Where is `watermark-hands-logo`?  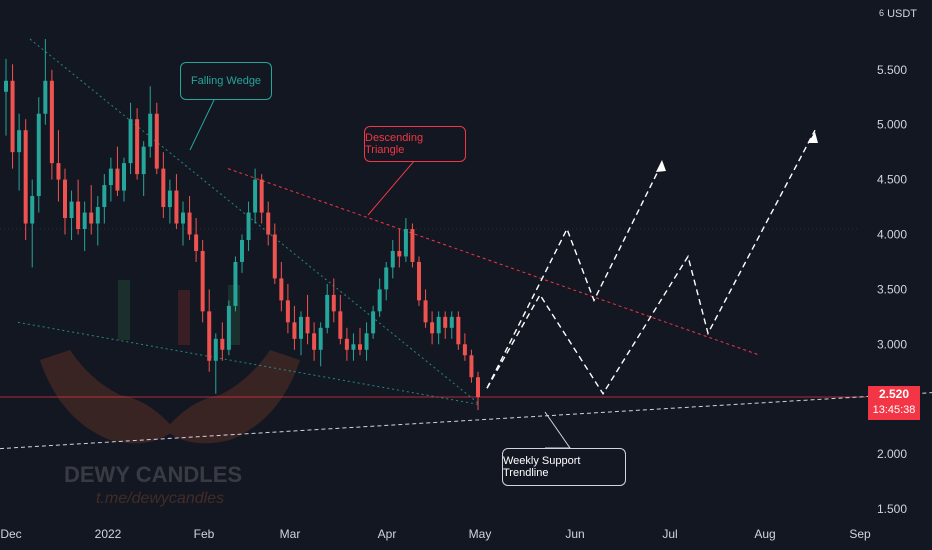
watermark-hands-logo is located at coordinates (170, 362).